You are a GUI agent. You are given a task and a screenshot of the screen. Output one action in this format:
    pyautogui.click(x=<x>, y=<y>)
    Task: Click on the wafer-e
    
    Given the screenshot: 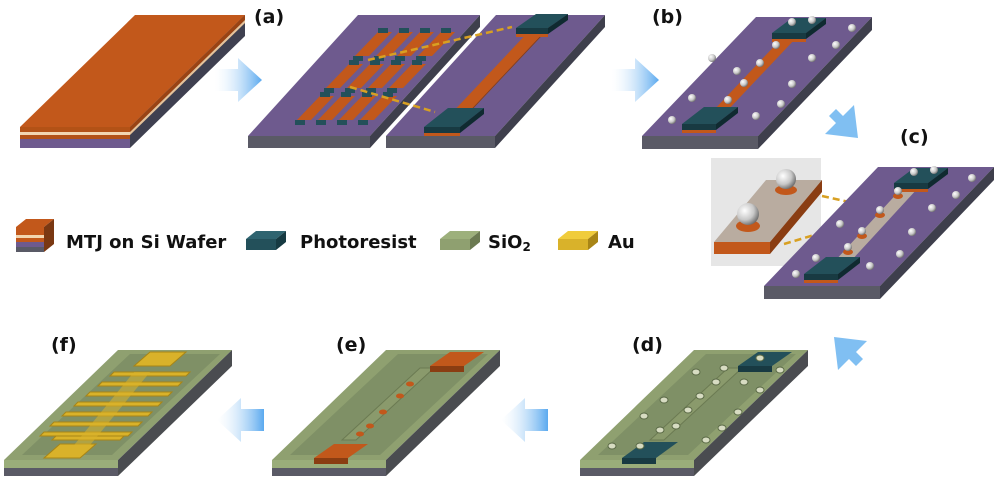 What is the action you would take?
    pyautogui.click(x=386, y=413)
    